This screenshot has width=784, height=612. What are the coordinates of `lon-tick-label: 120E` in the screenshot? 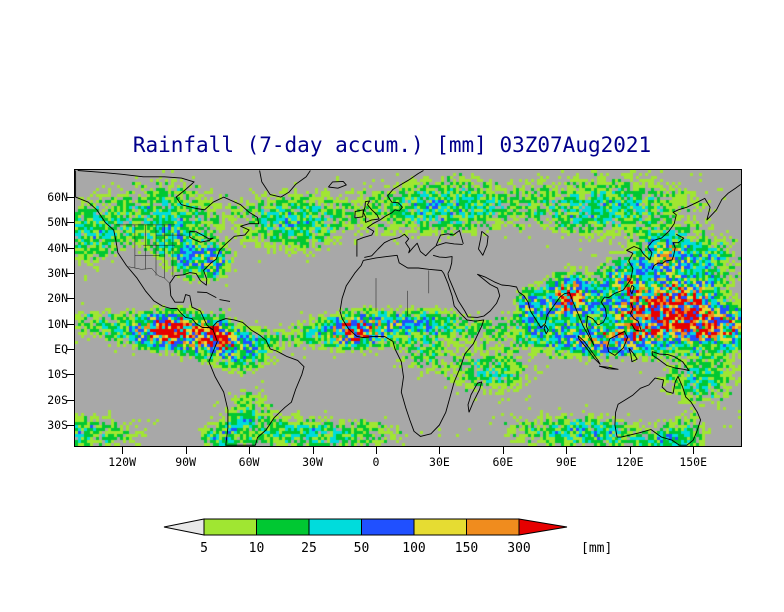 It's located at (629, 462).